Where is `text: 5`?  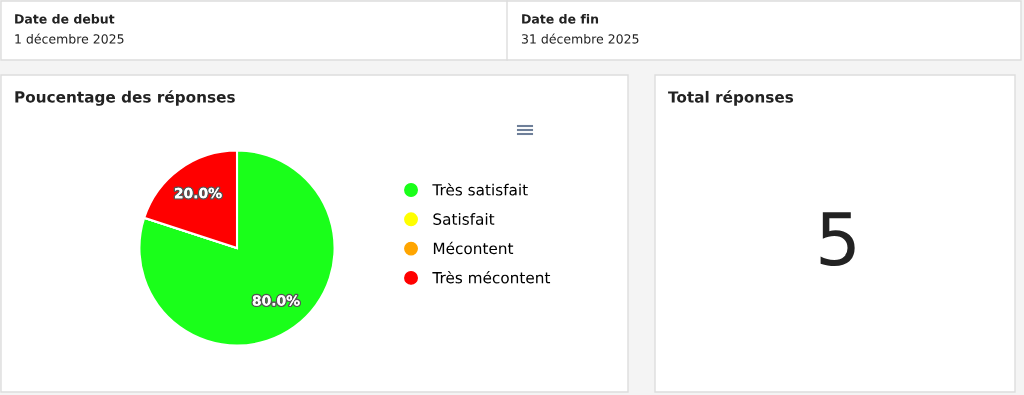 text: 5 is located at coordinates (837, 239).